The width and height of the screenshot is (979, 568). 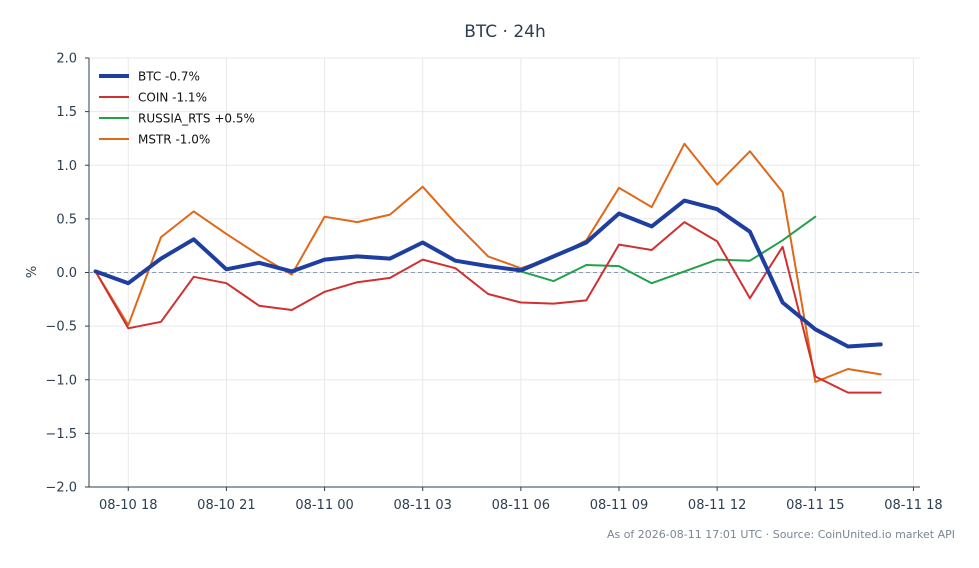 I want to click on y-tick-label: −1.5, so click(x=61, y=434).